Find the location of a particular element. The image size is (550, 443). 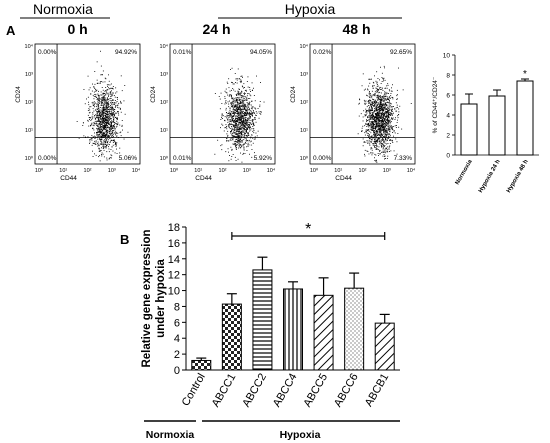

big-x-tick-label: ABCC2 is located at coordinates (254, 391).